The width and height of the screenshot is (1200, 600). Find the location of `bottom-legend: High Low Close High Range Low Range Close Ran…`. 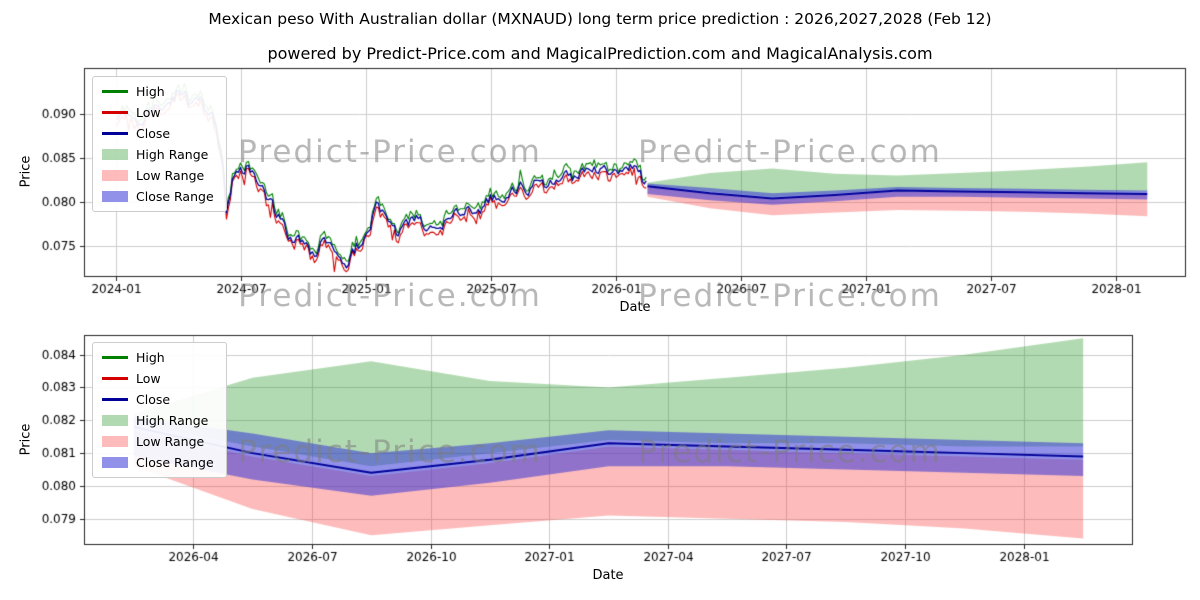

bottom-legend: High Low Close High Range Low Range Close Ran… is located at coordinates (159, 410).